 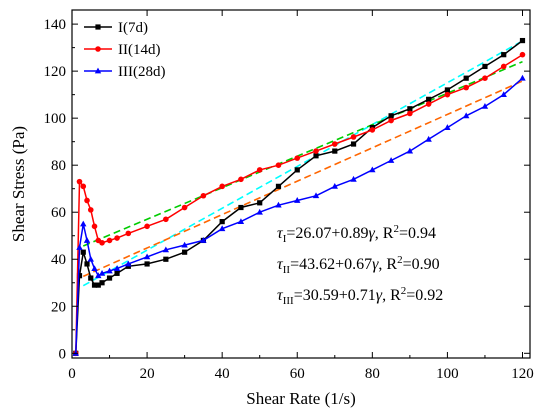 What do you see at coordinates (116, 28) in the screenshot?
I see `legend-item: I(7d)` at bounding box center [116, 28].